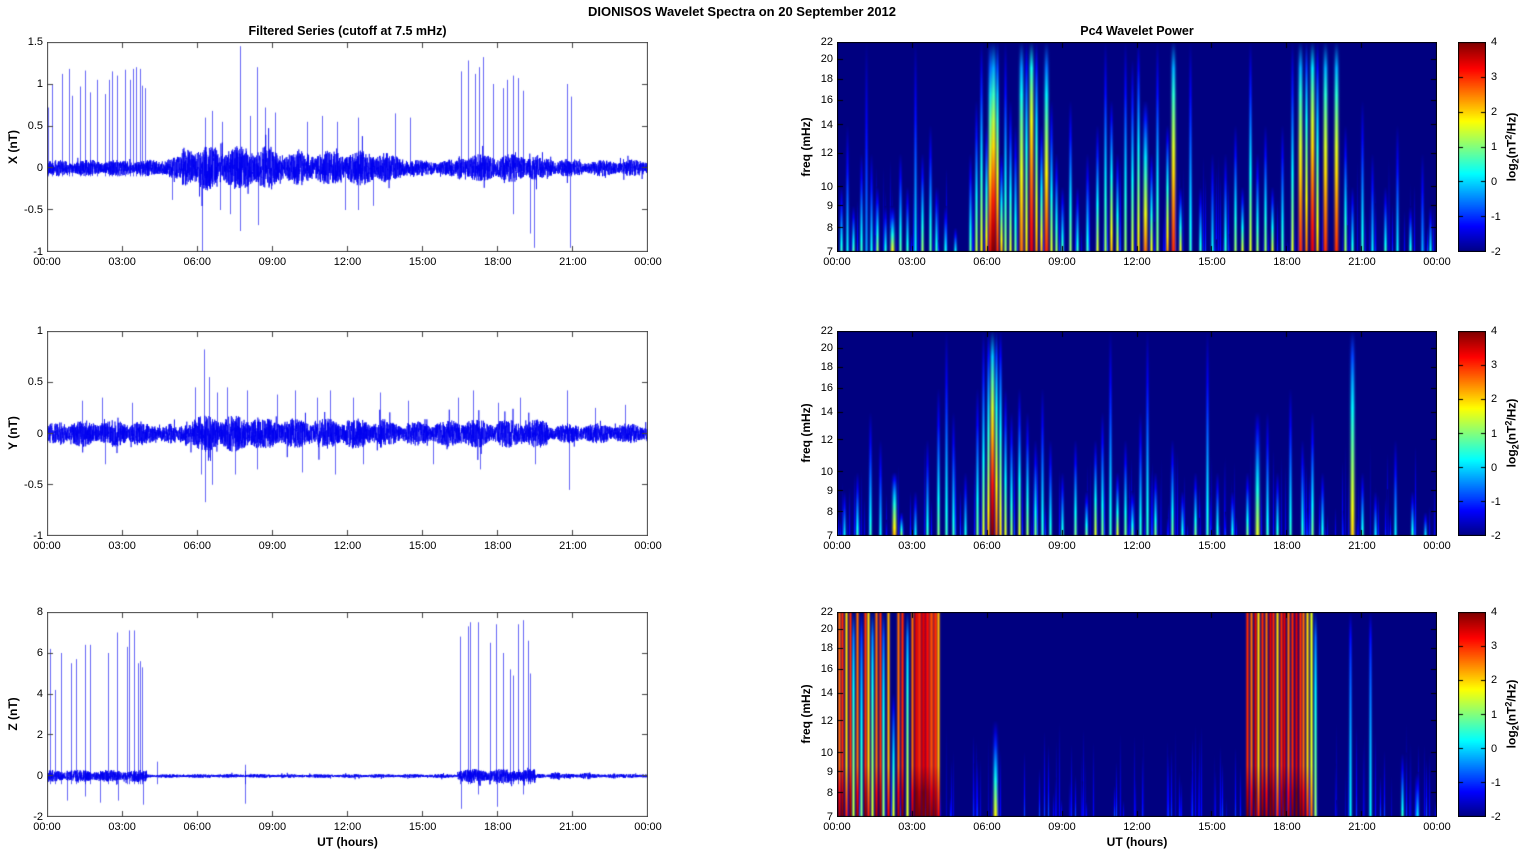 This screenshot has width=1525, height=854. What do you see at coordinates (1137, 147) in the screenshot?
I see `x-wavelet-spectrogram` at bounding box center [1137, 147].